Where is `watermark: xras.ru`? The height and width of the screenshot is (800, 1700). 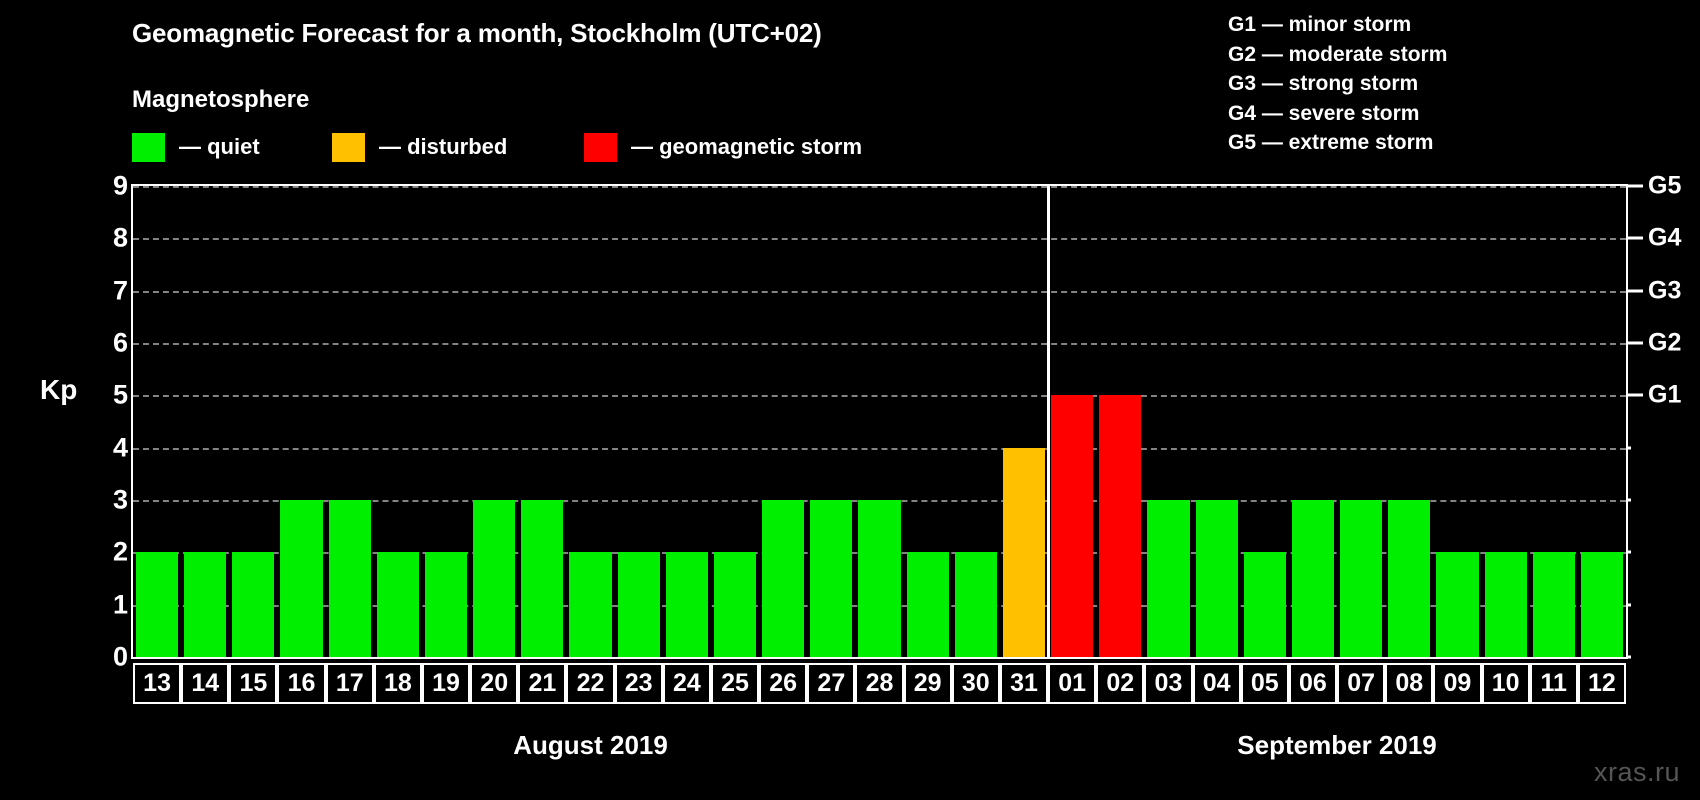
watermark: xras.ru is located at coordinates (1636, 772).